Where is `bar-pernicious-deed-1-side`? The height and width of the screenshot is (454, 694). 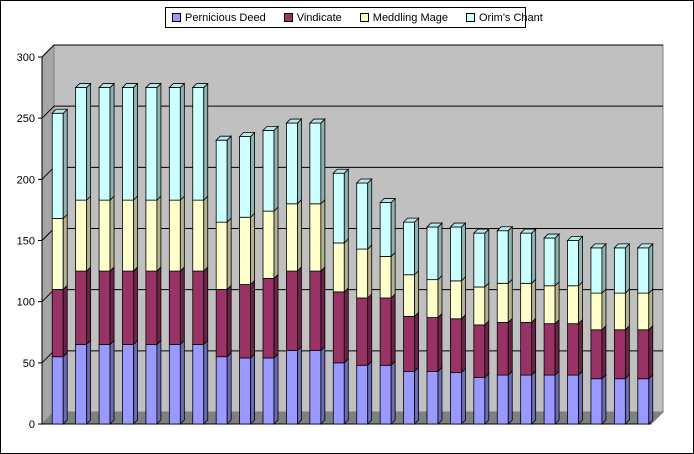
bar-pernicious-deed-1-side is located at coordinates (65, 388).